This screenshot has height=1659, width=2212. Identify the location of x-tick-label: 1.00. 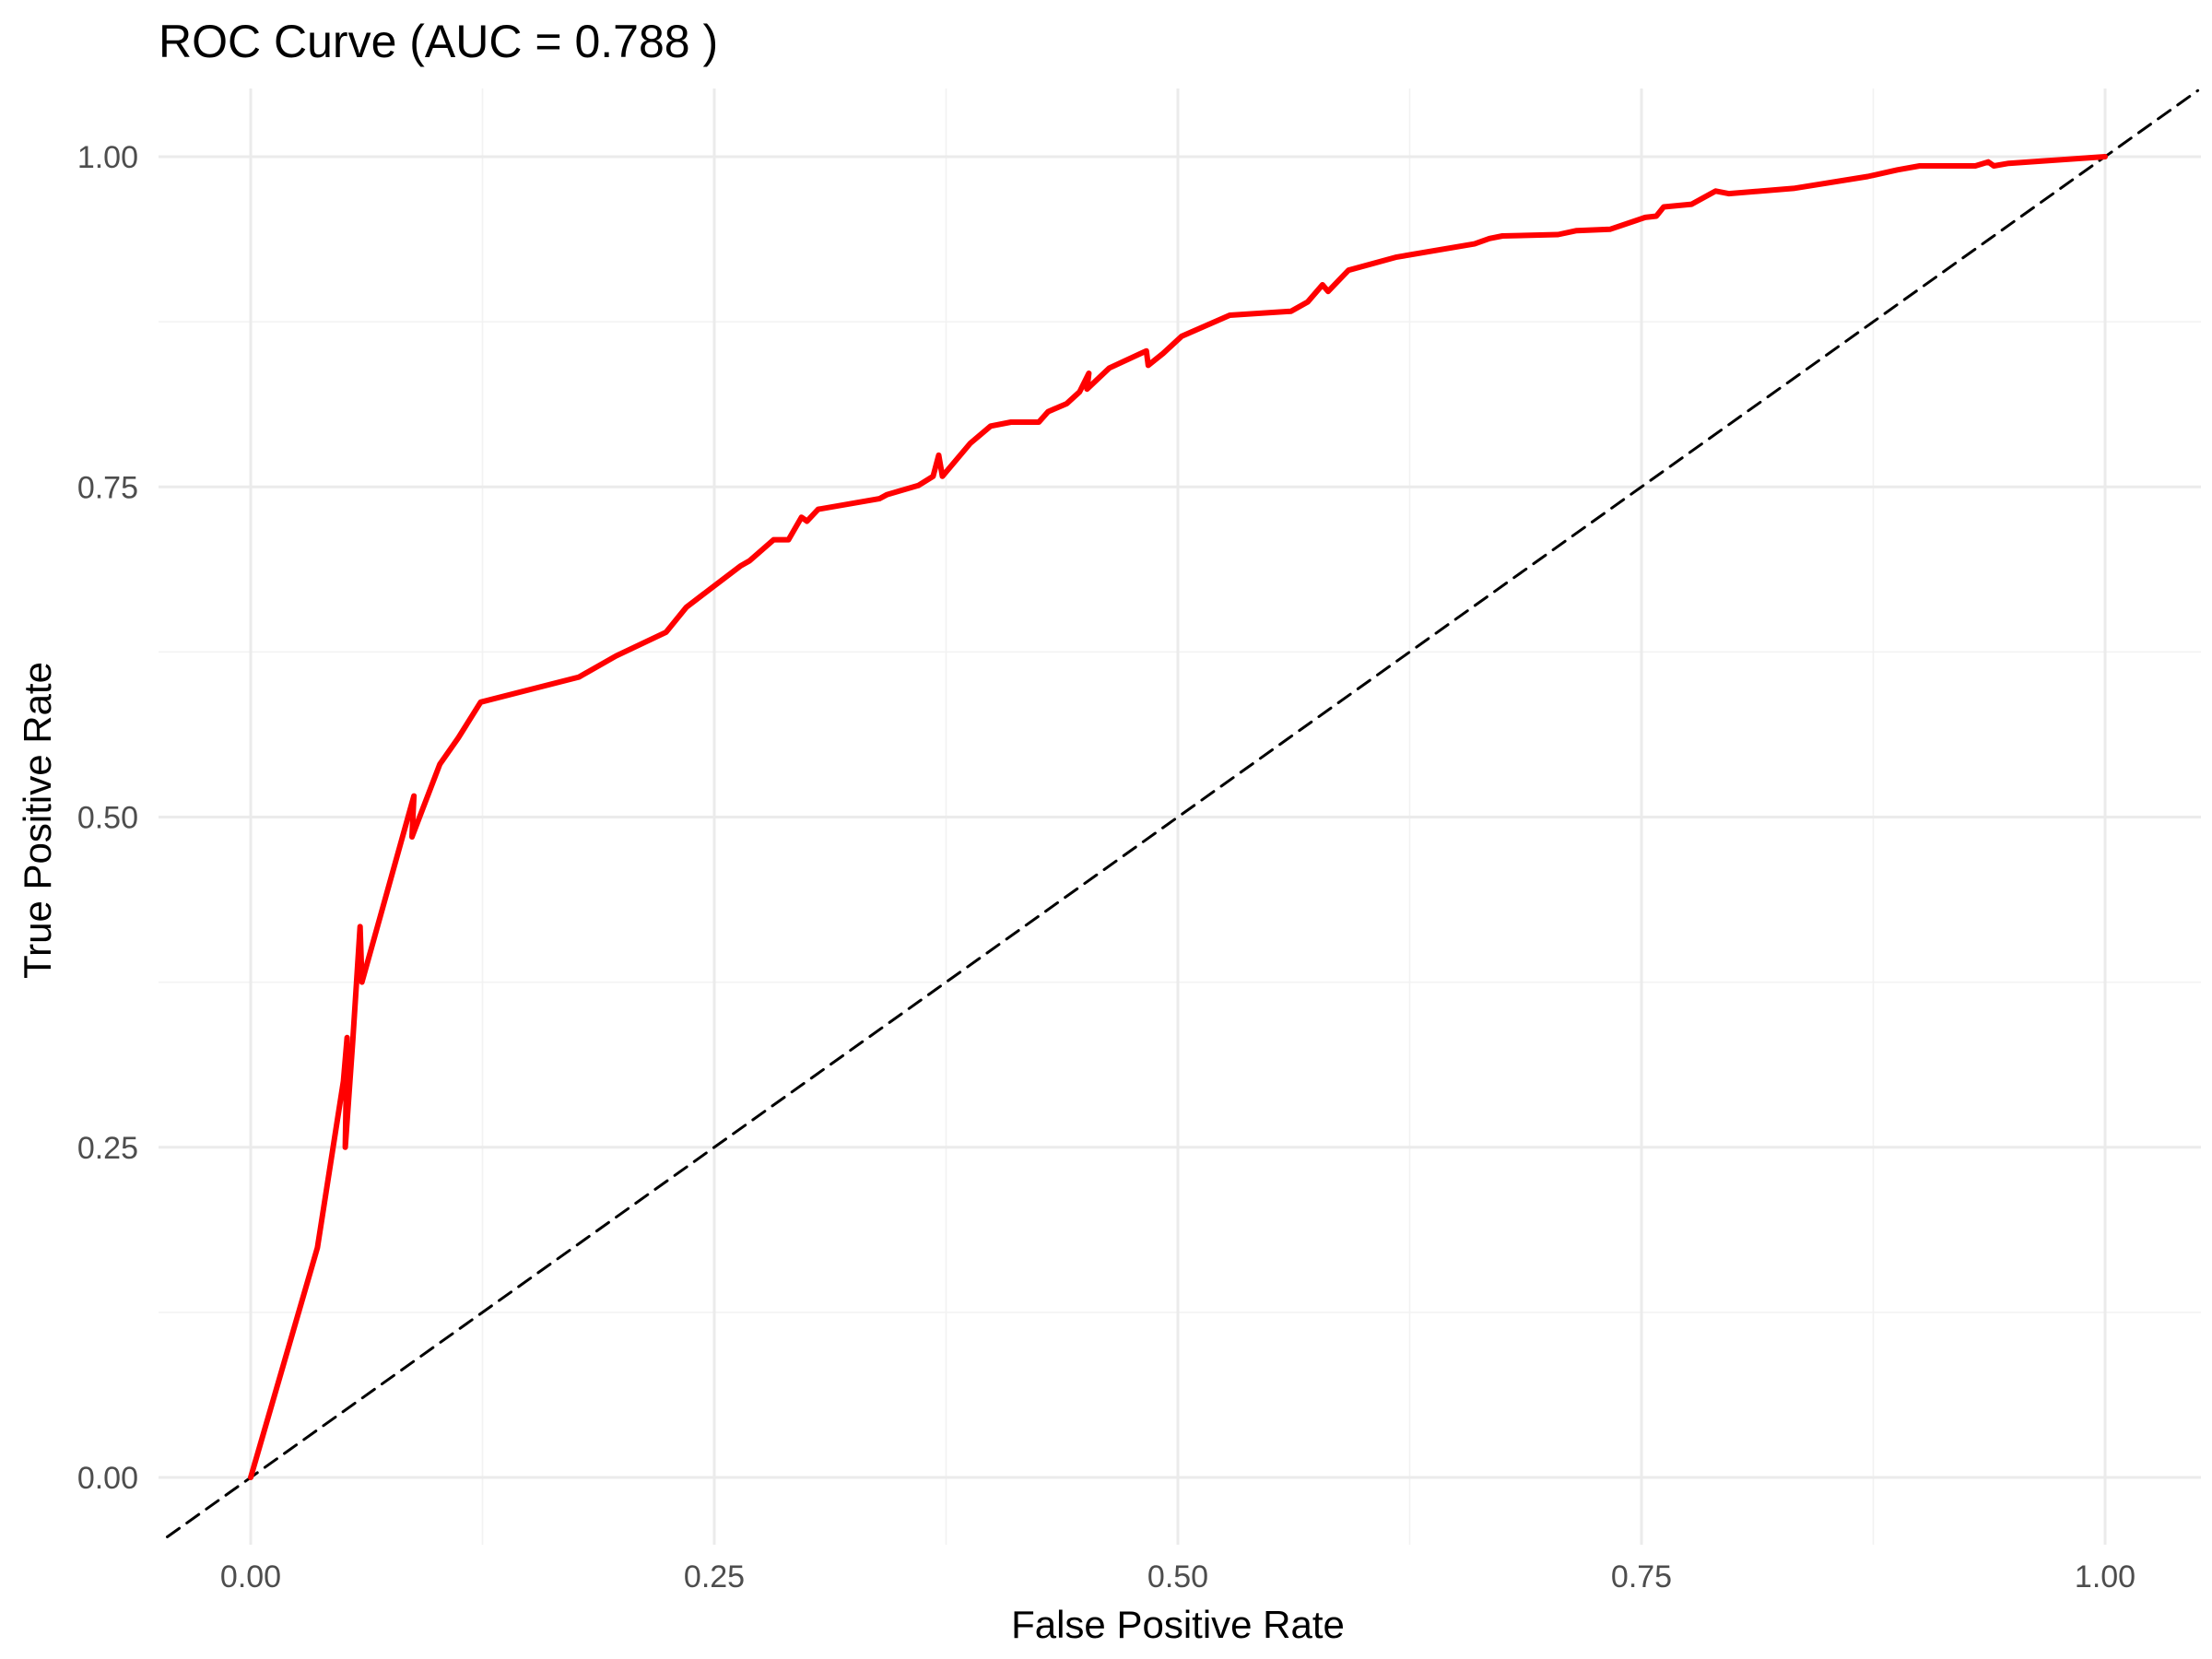
(2105, 1576).